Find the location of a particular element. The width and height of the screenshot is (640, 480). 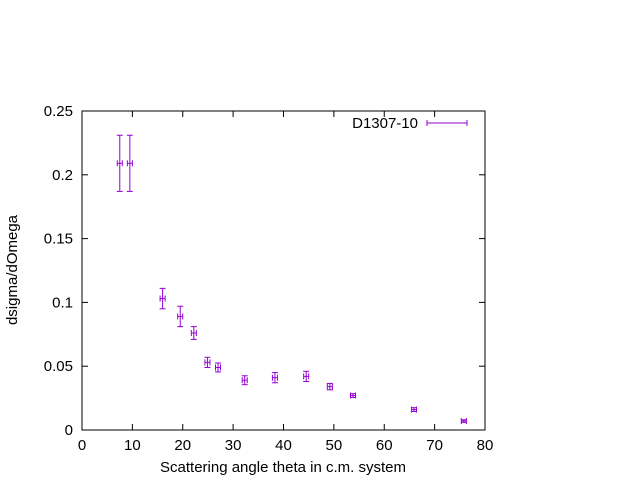

x-tick-label: 60 is located at coordinates (384, 445).